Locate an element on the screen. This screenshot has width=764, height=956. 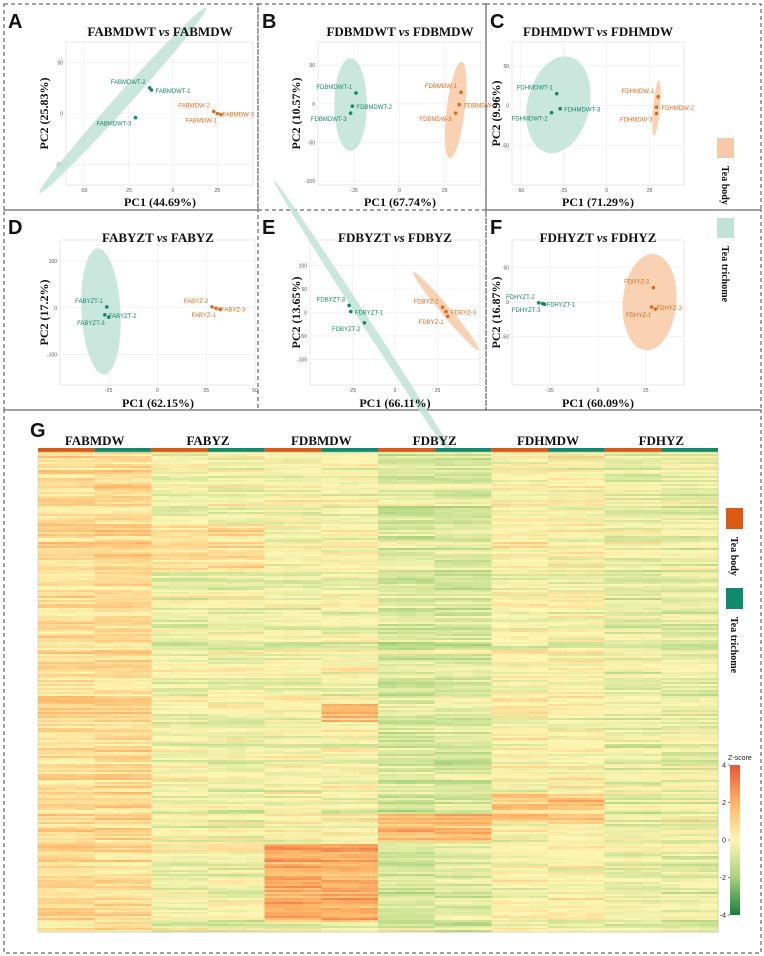
x-tick-label: 0 is located at coordinates (172, 191).